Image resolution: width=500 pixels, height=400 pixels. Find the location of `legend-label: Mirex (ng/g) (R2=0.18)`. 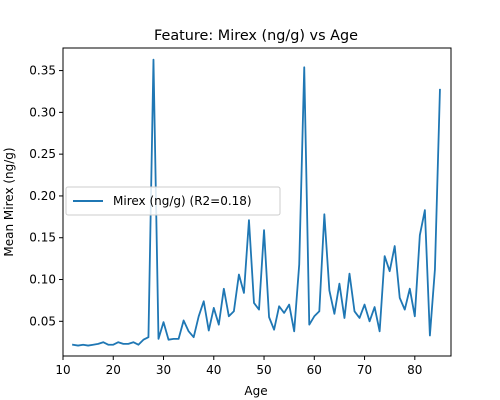

legend-label: Mirex (ng/g) (R2=0.18) is located at coordinates (182, 201).